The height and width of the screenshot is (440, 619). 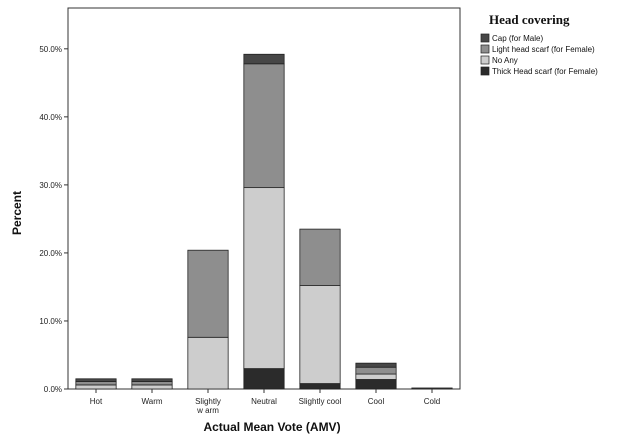 What do you see at coordinates (50, 117) in the screenshot?
I see `y-tick-label: 40.0%` at bounding box center [50, 117].